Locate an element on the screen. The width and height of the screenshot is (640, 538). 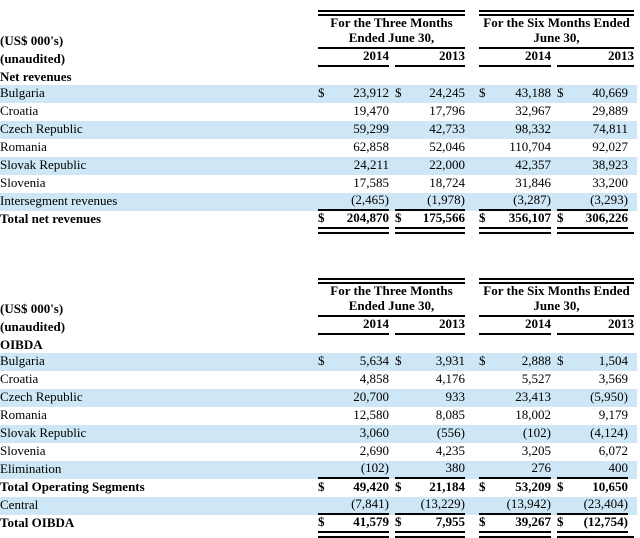
table-row: Czech Republic 20,700 933 23,413 (5,950) is located at coordinates (318, 397).